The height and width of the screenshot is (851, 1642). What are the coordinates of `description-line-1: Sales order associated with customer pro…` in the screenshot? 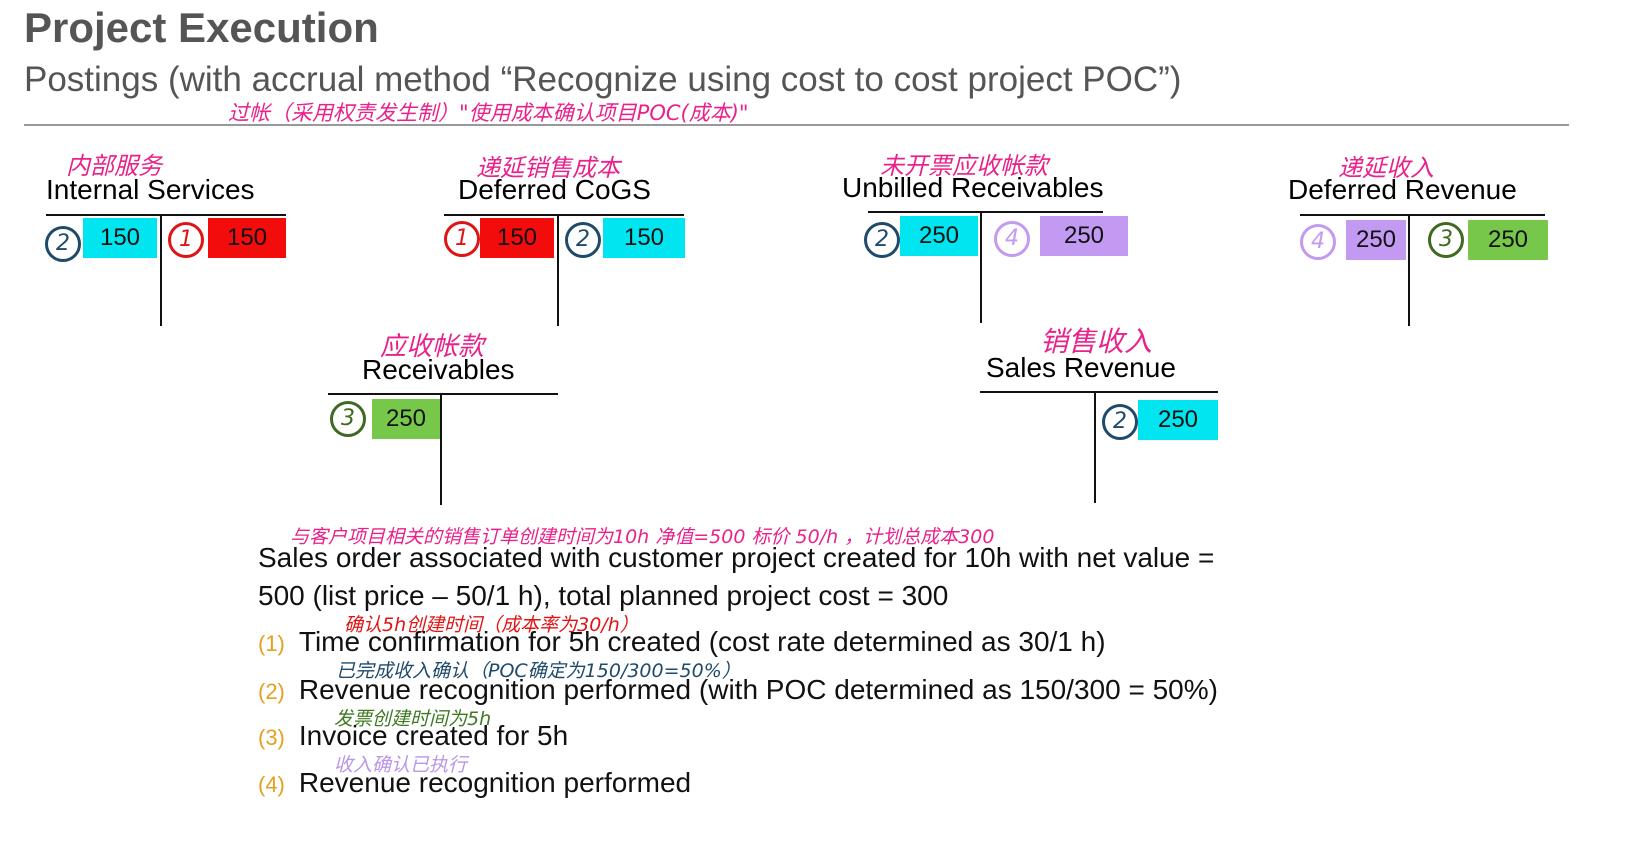 It's located at (736, 557).